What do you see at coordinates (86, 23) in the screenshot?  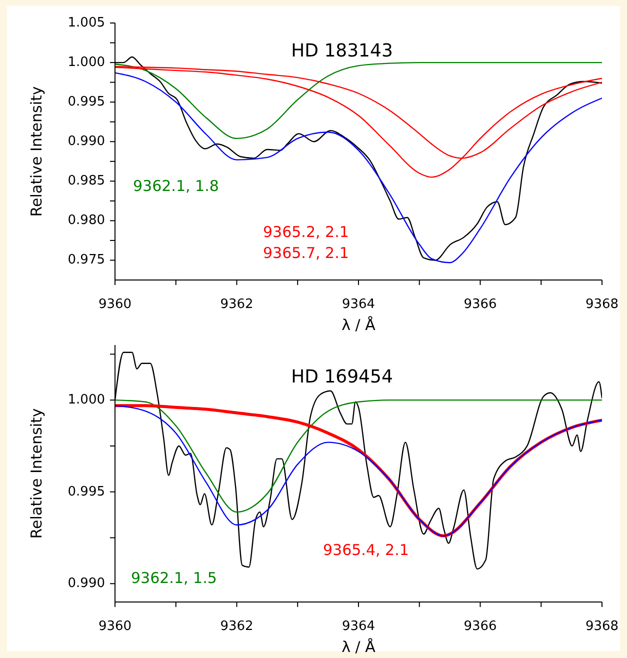 I see `y-tick-label: 1.005` at bounding box center [86, 23].